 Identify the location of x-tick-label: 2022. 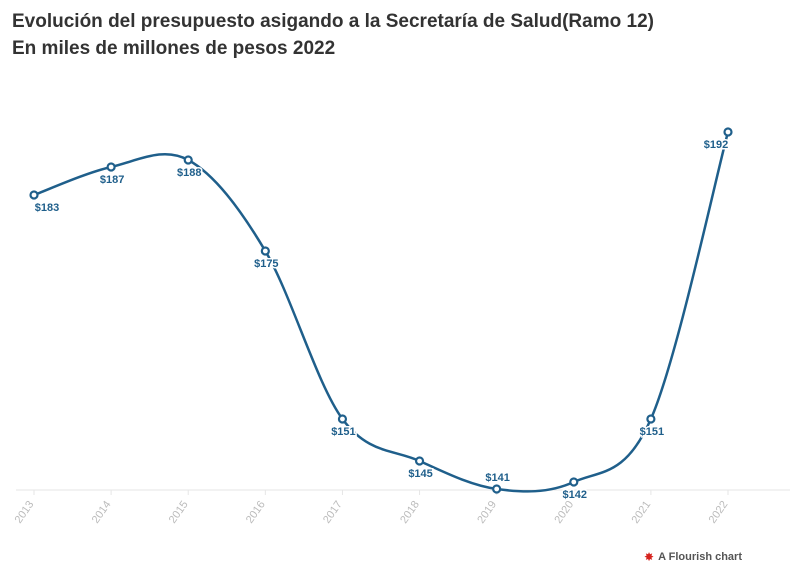
(719, 512).